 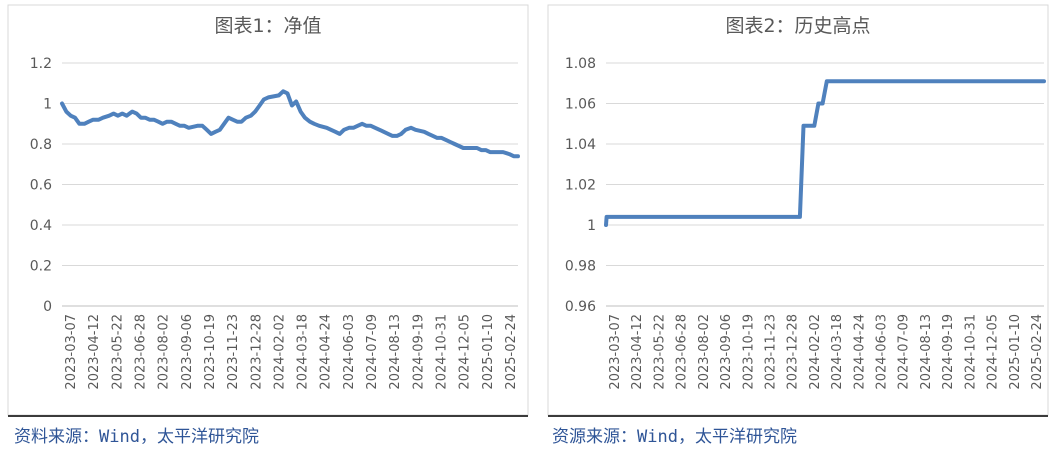 I want to click on chart1-y-tick-label: 1, so click(x=47, y=105).